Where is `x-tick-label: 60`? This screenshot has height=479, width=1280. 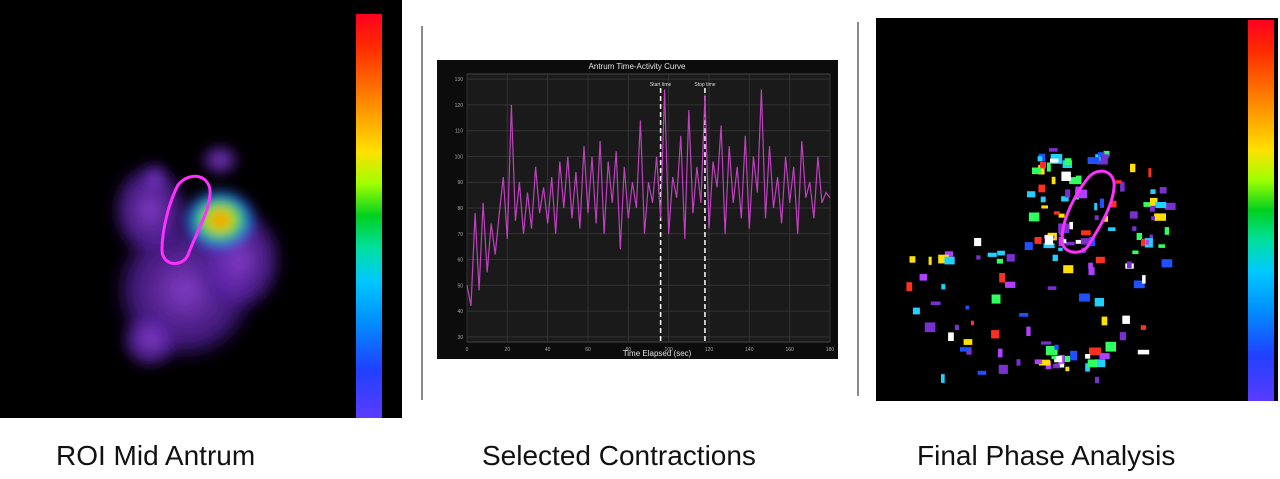 x-tick-label: 60 is located at coordinates (588, 350).